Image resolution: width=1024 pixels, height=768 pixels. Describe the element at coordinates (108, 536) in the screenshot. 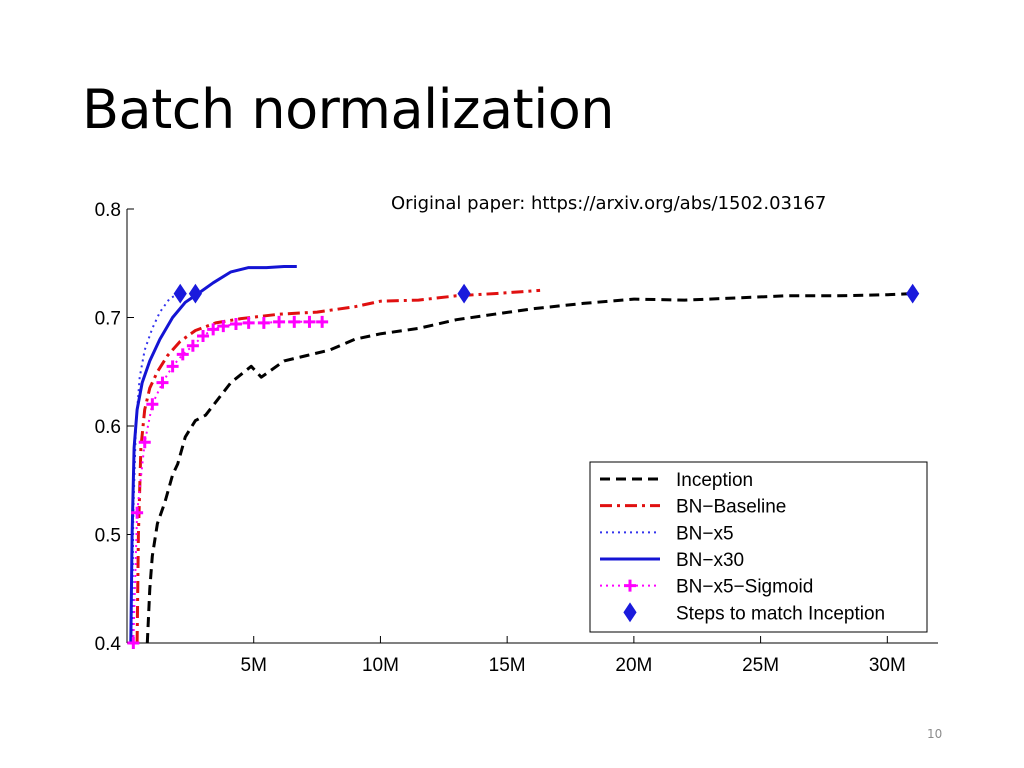

I see `y-tick-label: 0.5` at that location.